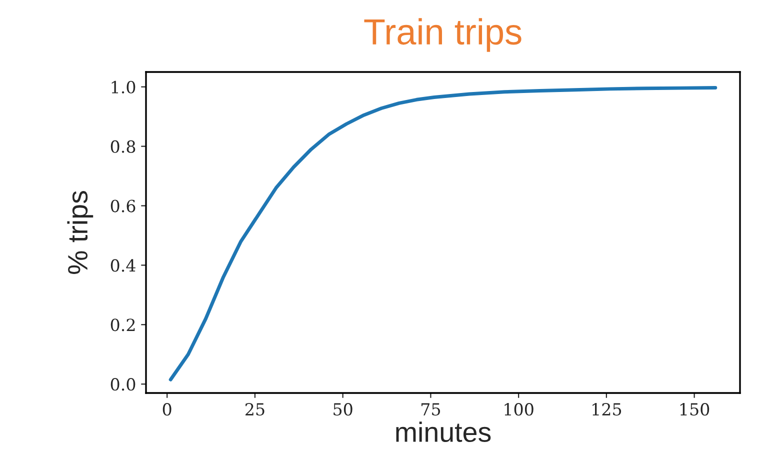 The height and width of the screenshot is (472, 757). I want to click on y-tick-label: 1.0, so click(124, 87).